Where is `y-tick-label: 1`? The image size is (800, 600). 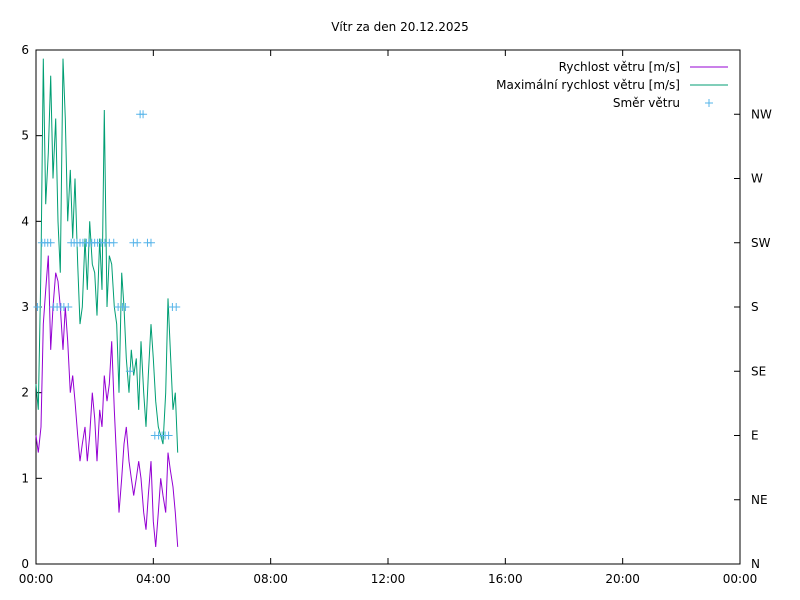
y-tick-label: 1 is located at coordinates (25, 478).